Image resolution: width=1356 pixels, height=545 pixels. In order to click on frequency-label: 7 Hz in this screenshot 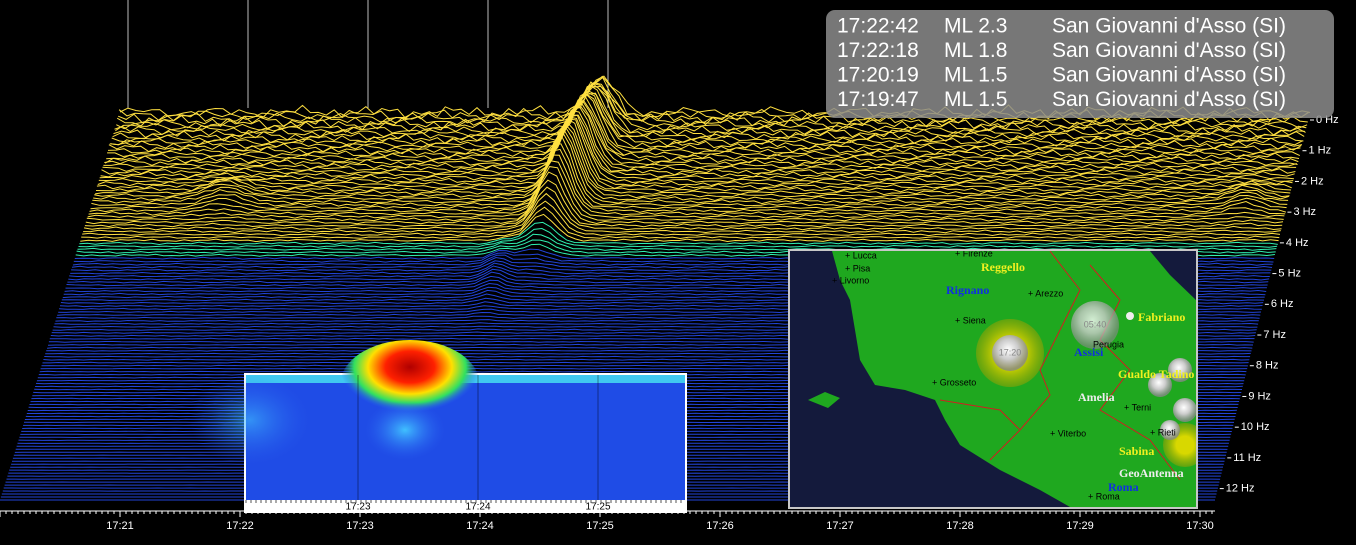, I will do `click(1274, 335)`.